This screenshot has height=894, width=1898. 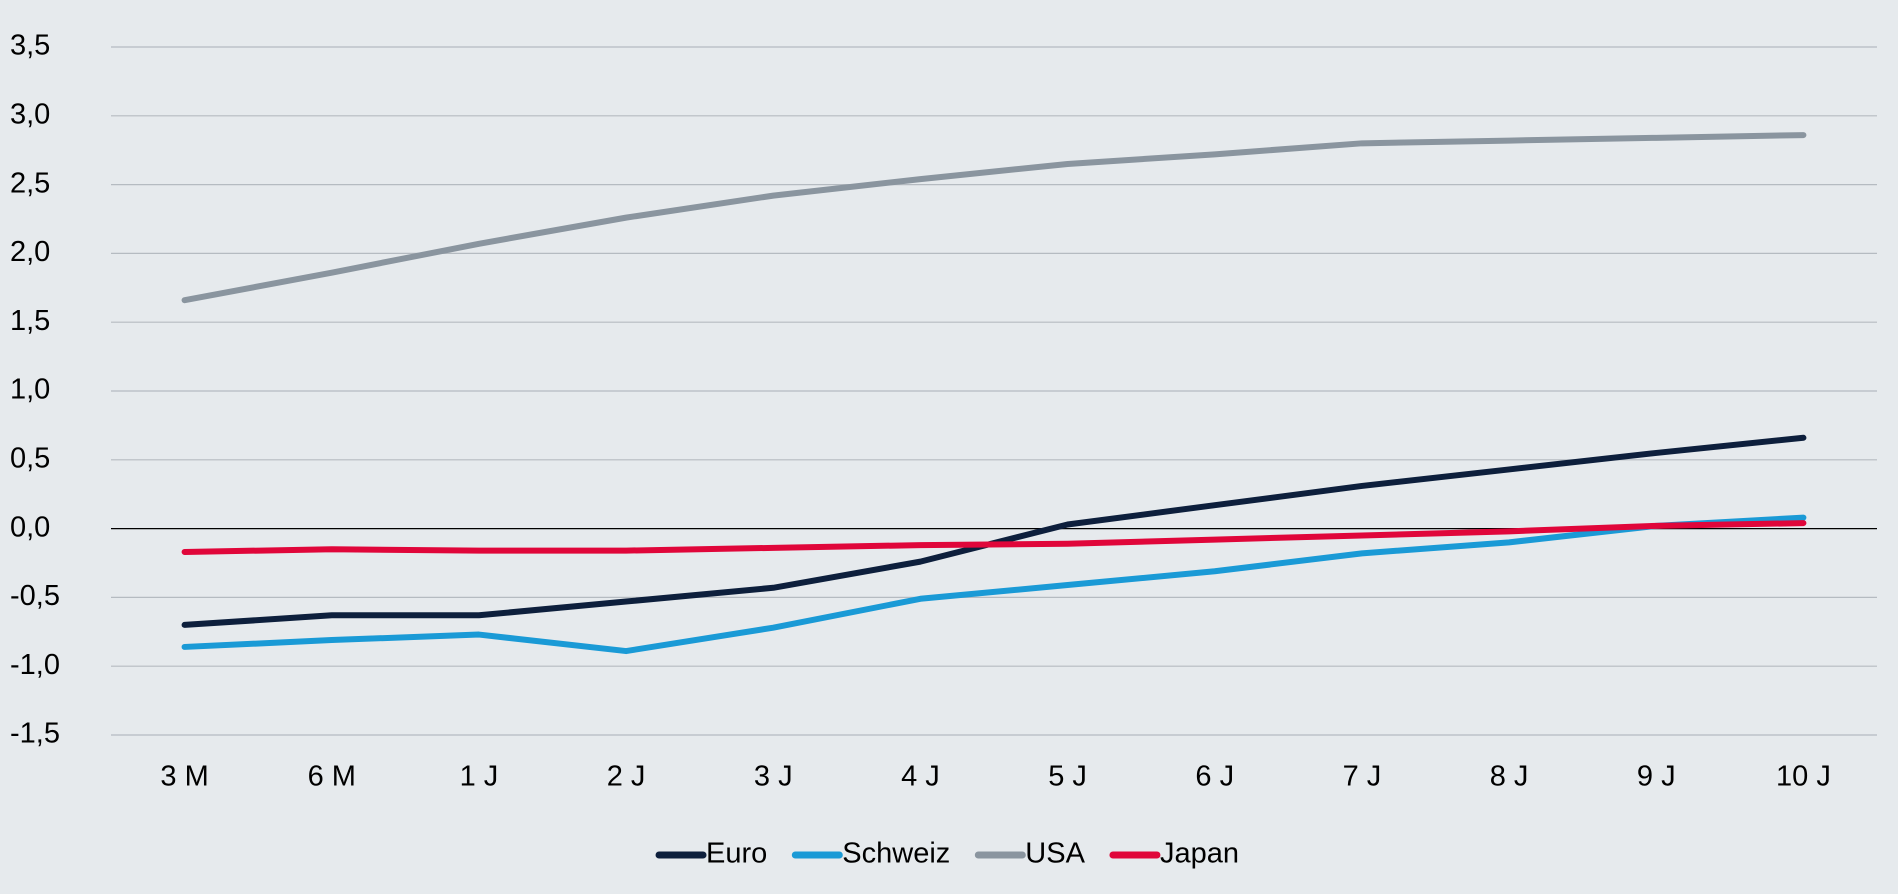 I want to click on y-tick-label: 1,5, so click(x=30, y=321).